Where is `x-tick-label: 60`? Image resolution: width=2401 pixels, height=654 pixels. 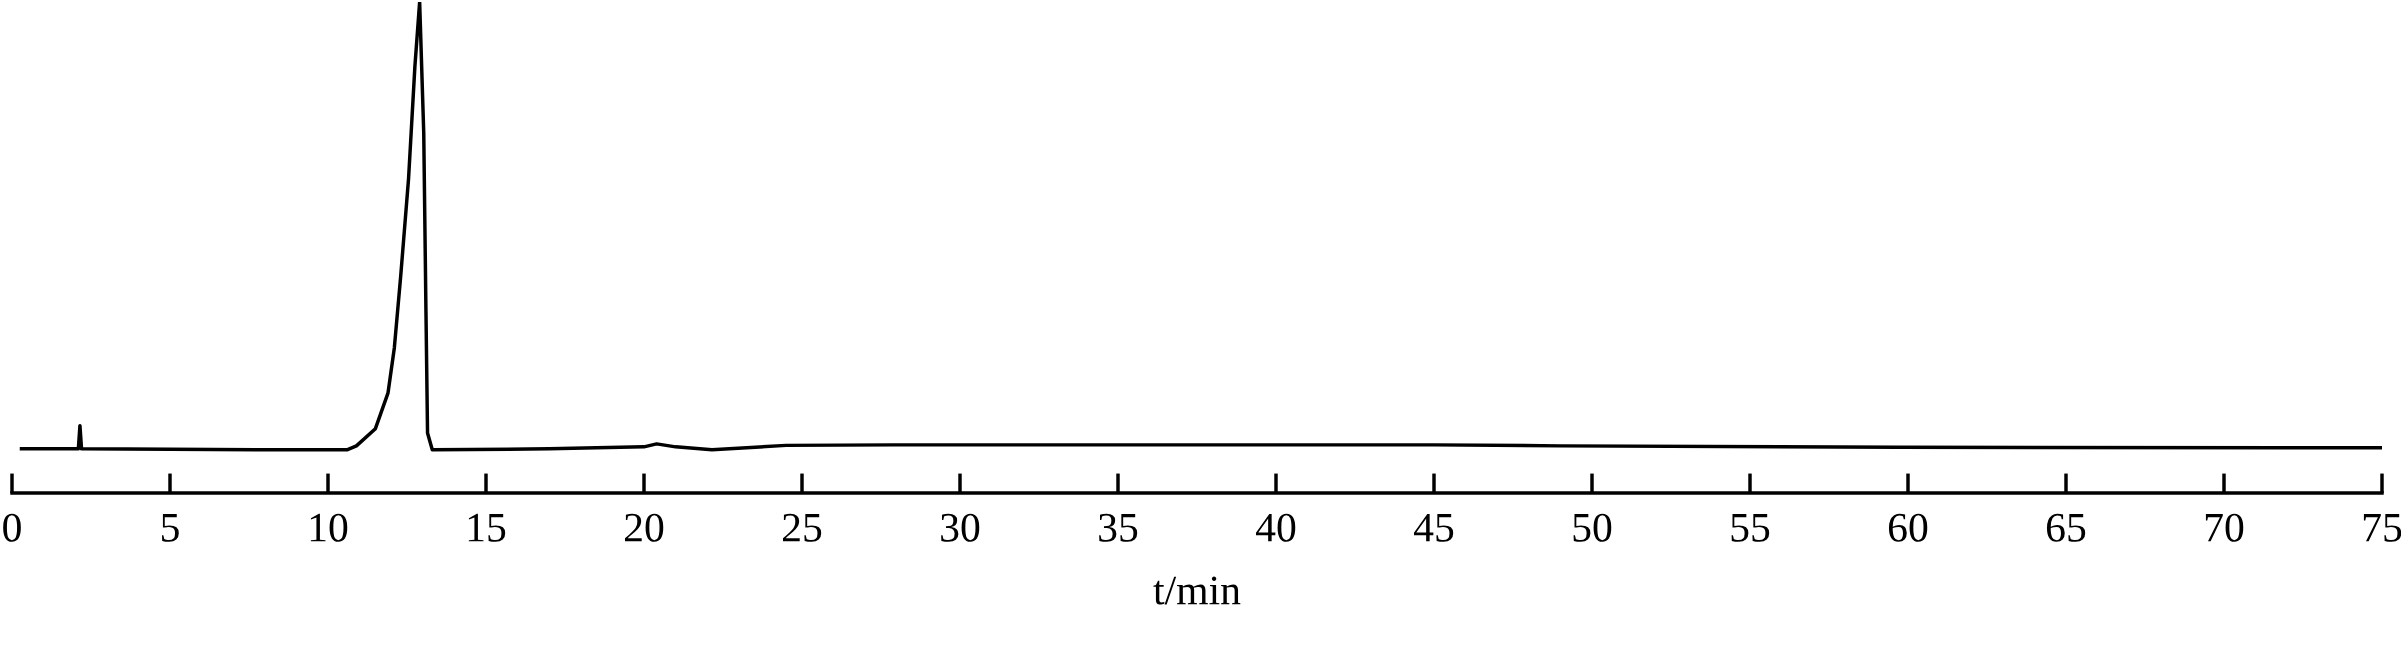 x-tick-label: 60 is located at coordinates (1908, 527).